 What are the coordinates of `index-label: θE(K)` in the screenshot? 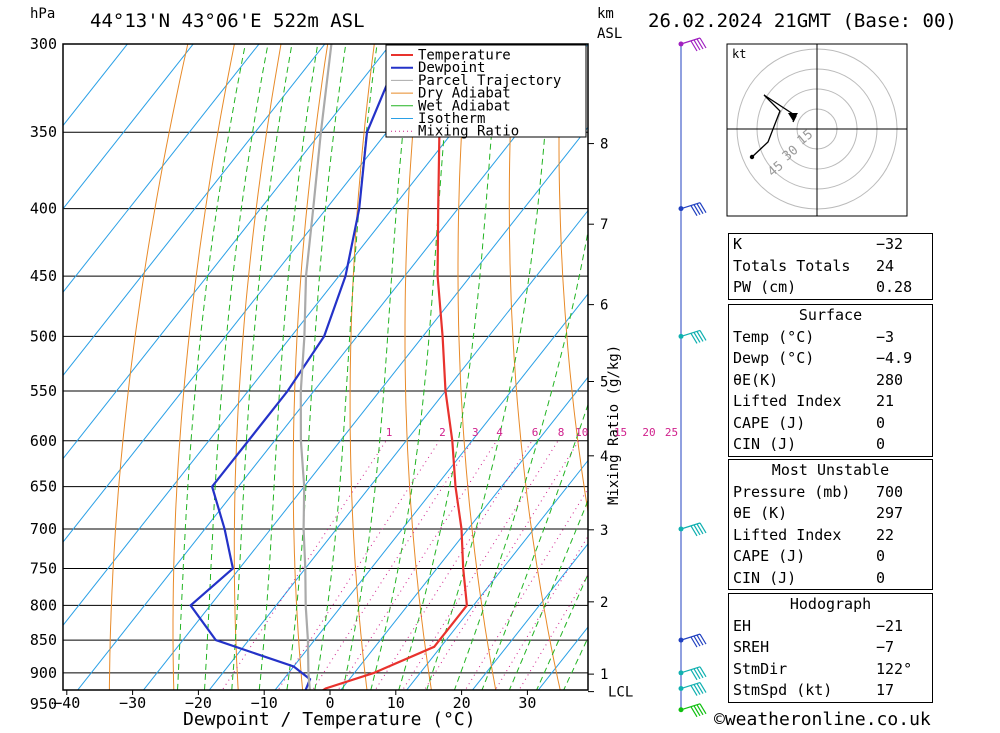 It's located at (756, 379).